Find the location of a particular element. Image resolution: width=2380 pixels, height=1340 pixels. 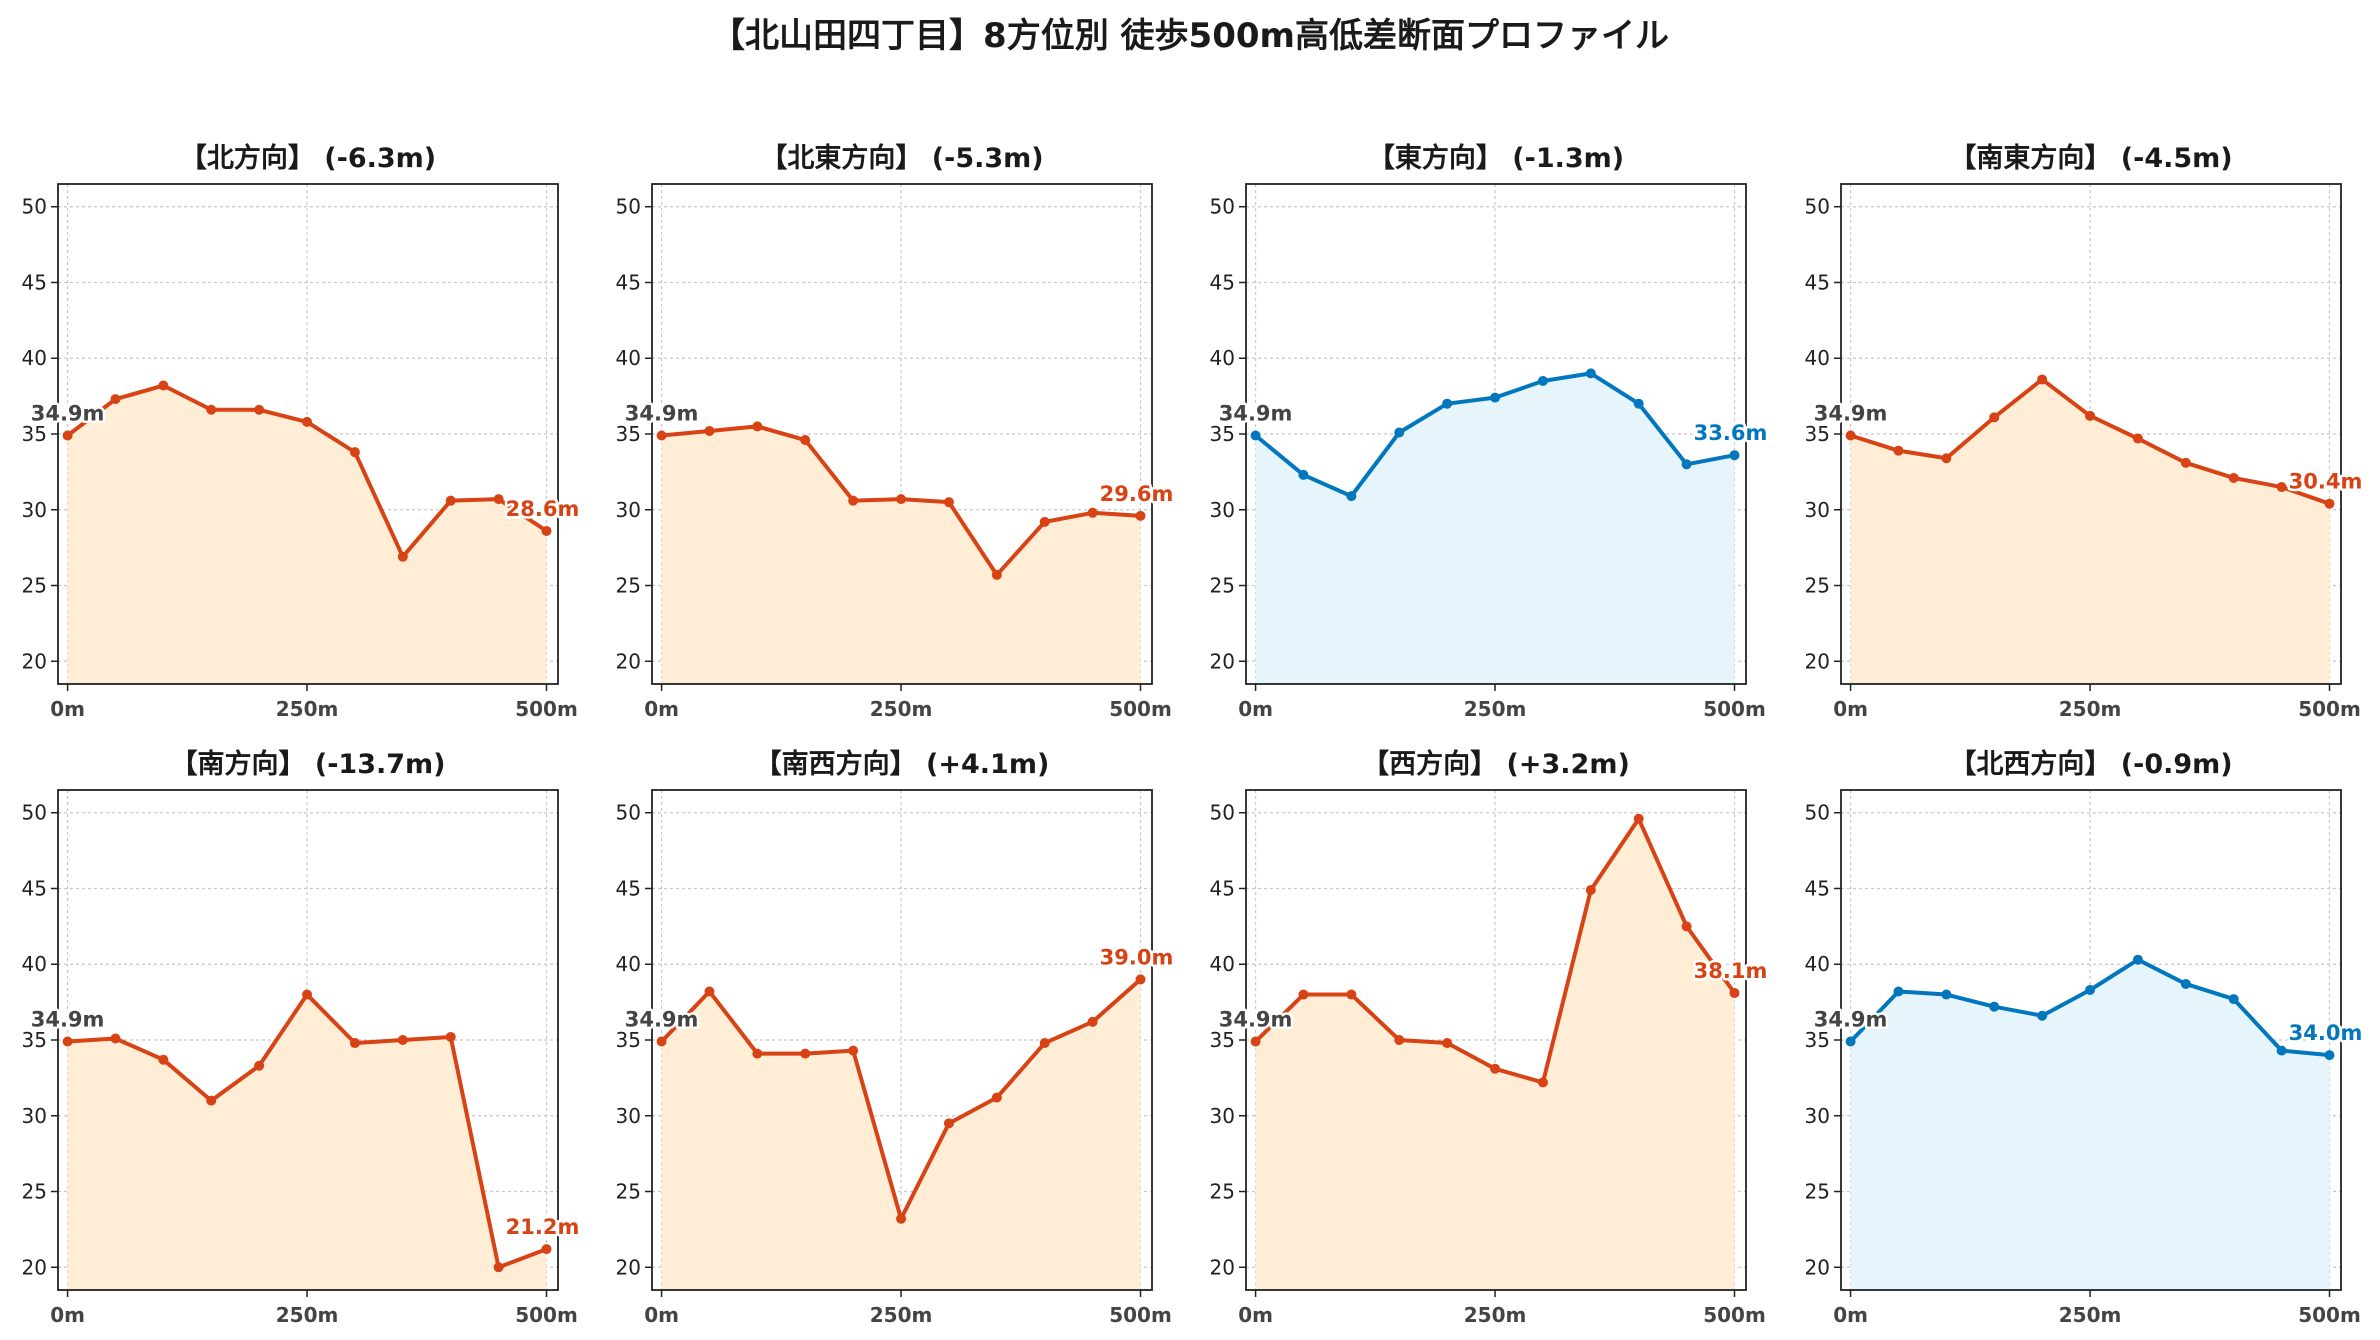

end-value-label: 30.4m is located at coordinates (2326, 482).